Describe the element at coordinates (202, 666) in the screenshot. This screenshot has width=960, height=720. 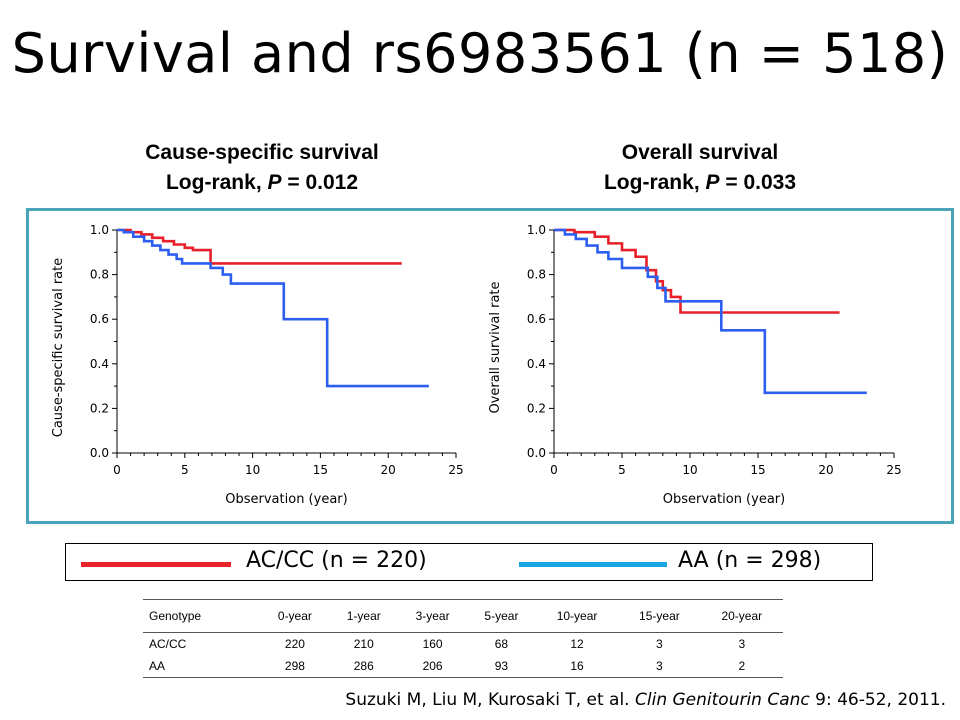
I see `table-cell: AA` at that location.